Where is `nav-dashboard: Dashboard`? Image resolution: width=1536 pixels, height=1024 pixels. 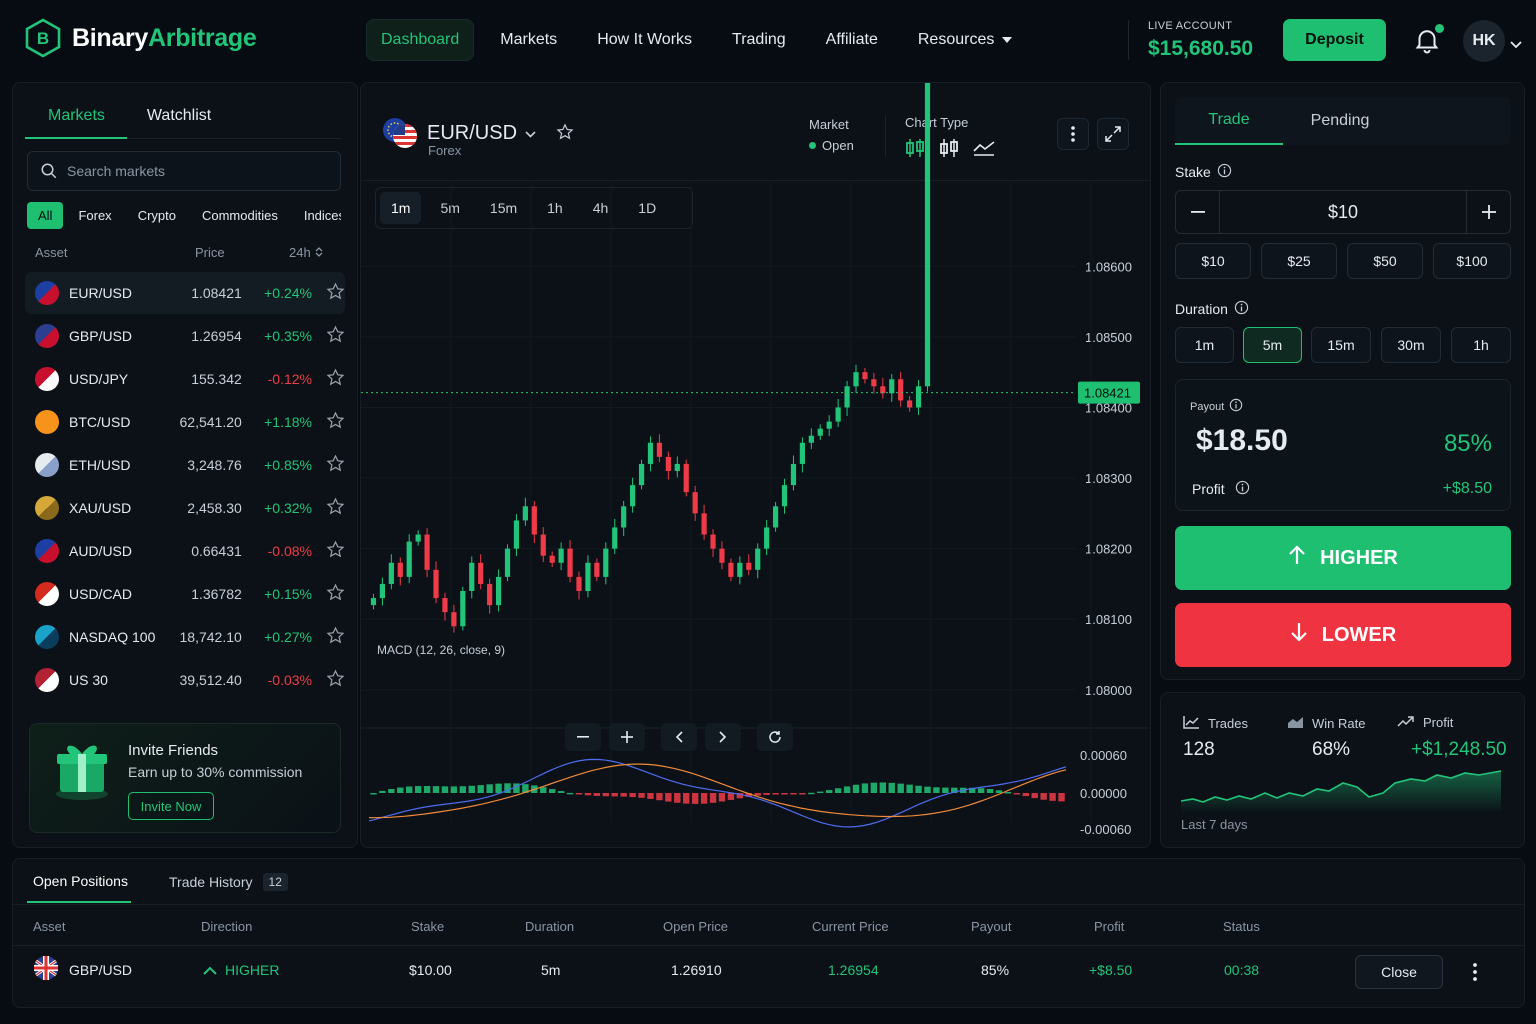
nav-dashboard: Dashboard is located at coordinates (420, 40).